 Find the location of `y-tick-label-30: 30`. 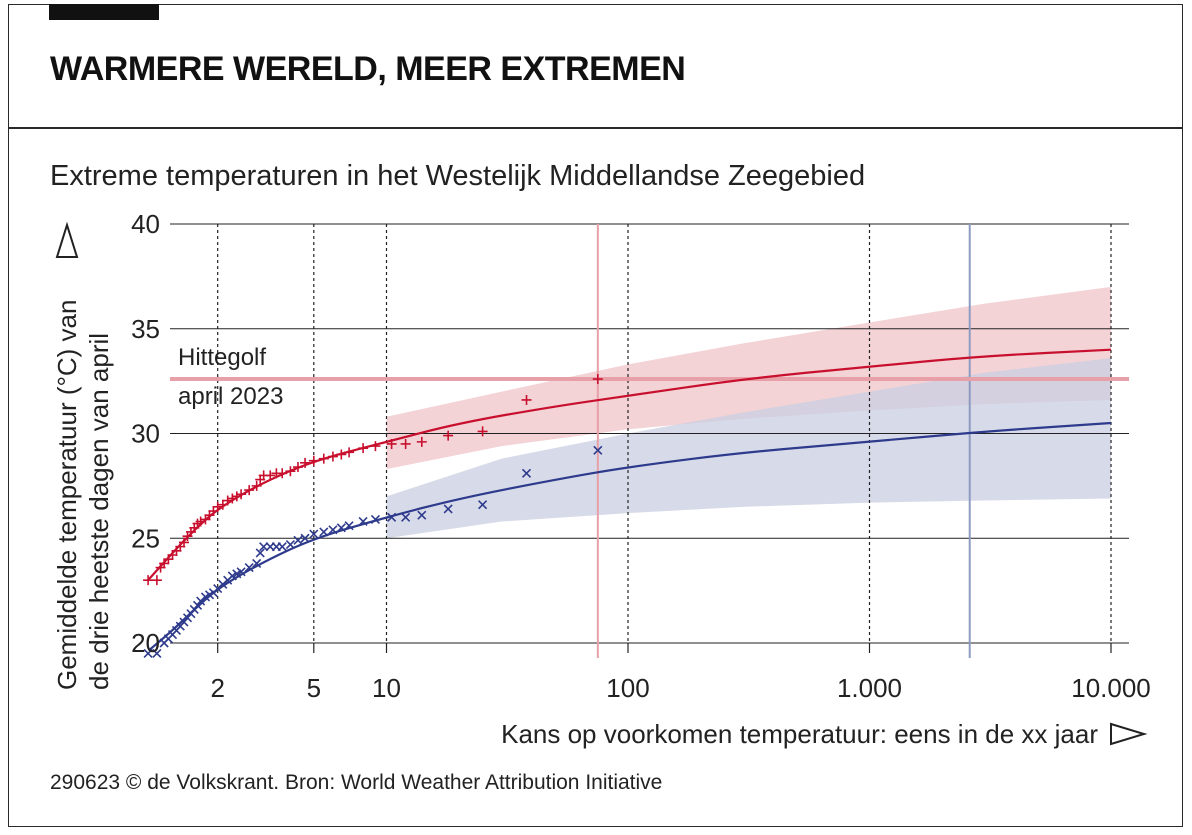

y-tick-label-30: 30 is located at coordinates (145, 434).